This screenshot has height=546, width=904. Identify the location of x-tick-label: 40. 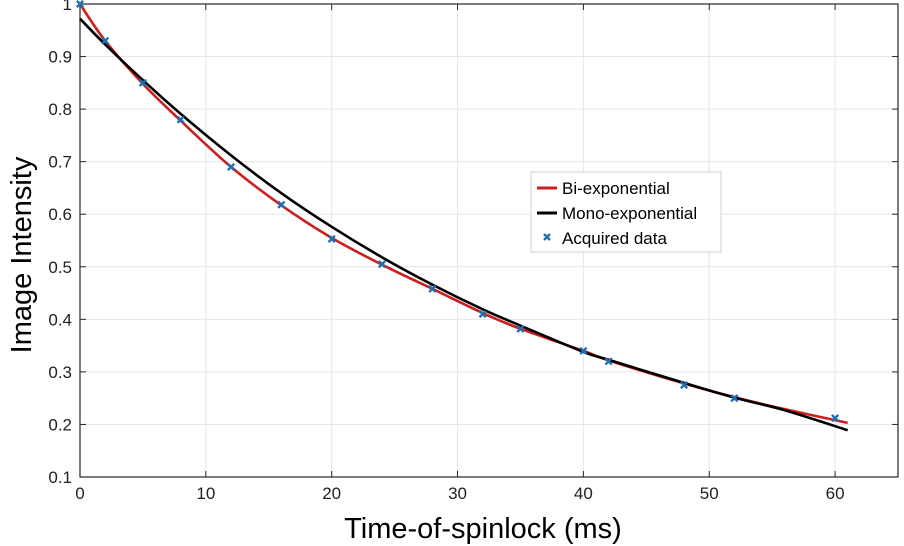
(583, 493).